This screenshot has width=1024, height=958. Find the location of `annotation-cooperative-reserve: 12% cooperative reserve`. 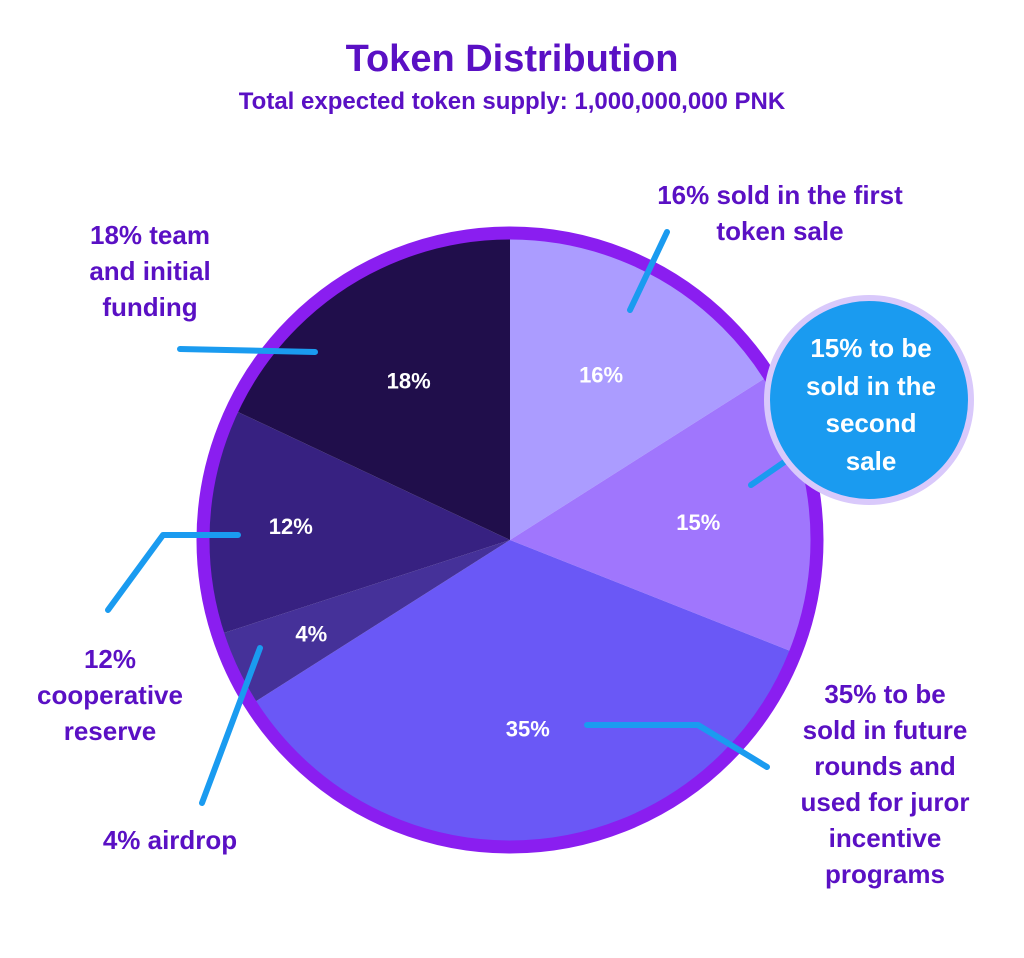

annotation-cooperative-reserve: 12% cooperative reserve is located at coordinates (110, 695).